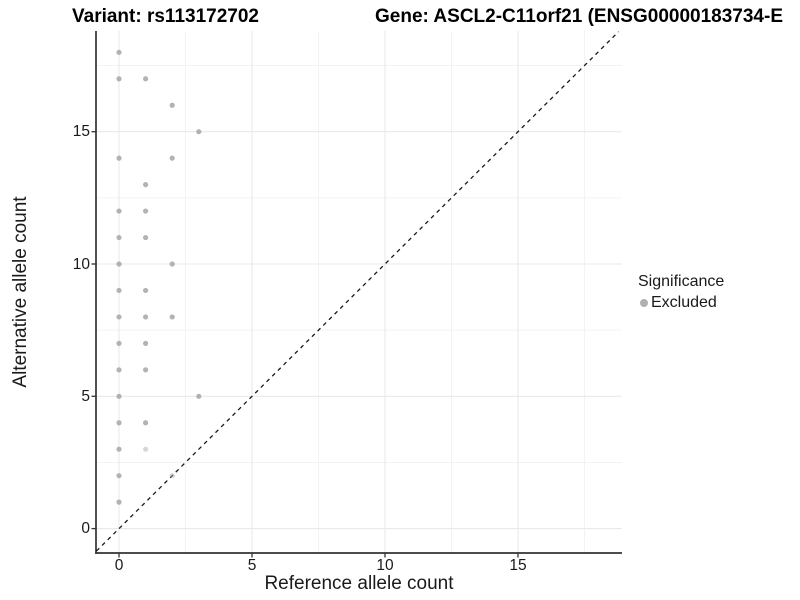 The width and height of the screenshot is (800, 600). I want to click on legend: Significance Excluded, so click(681, 291).